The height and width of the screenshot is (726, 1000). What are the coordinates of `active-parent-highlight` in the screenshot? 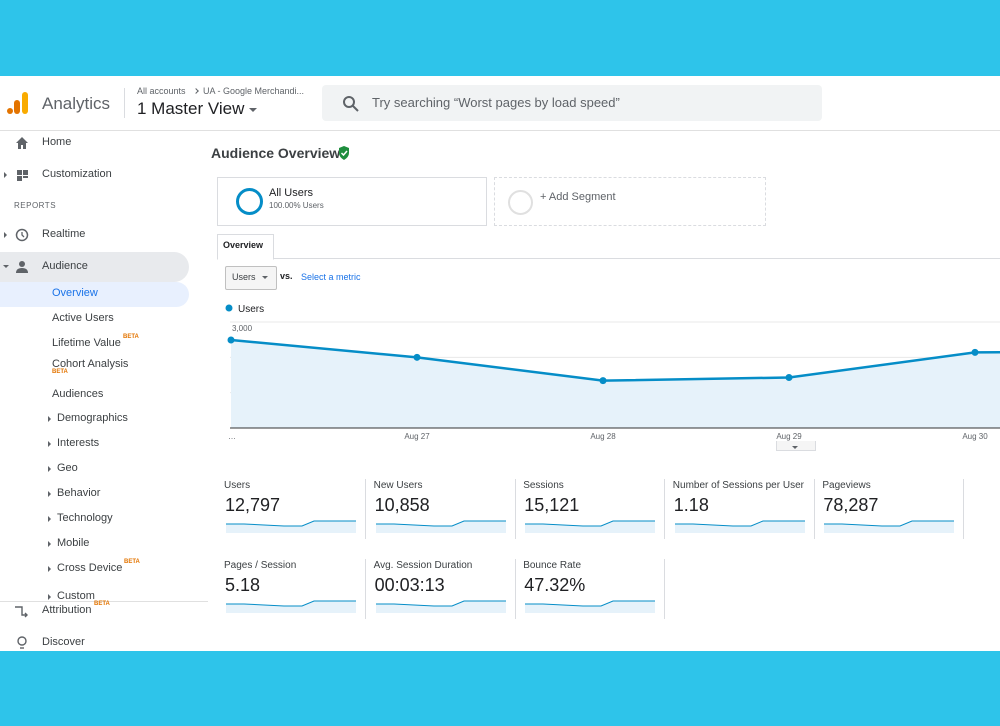 It's located at (94, 267).